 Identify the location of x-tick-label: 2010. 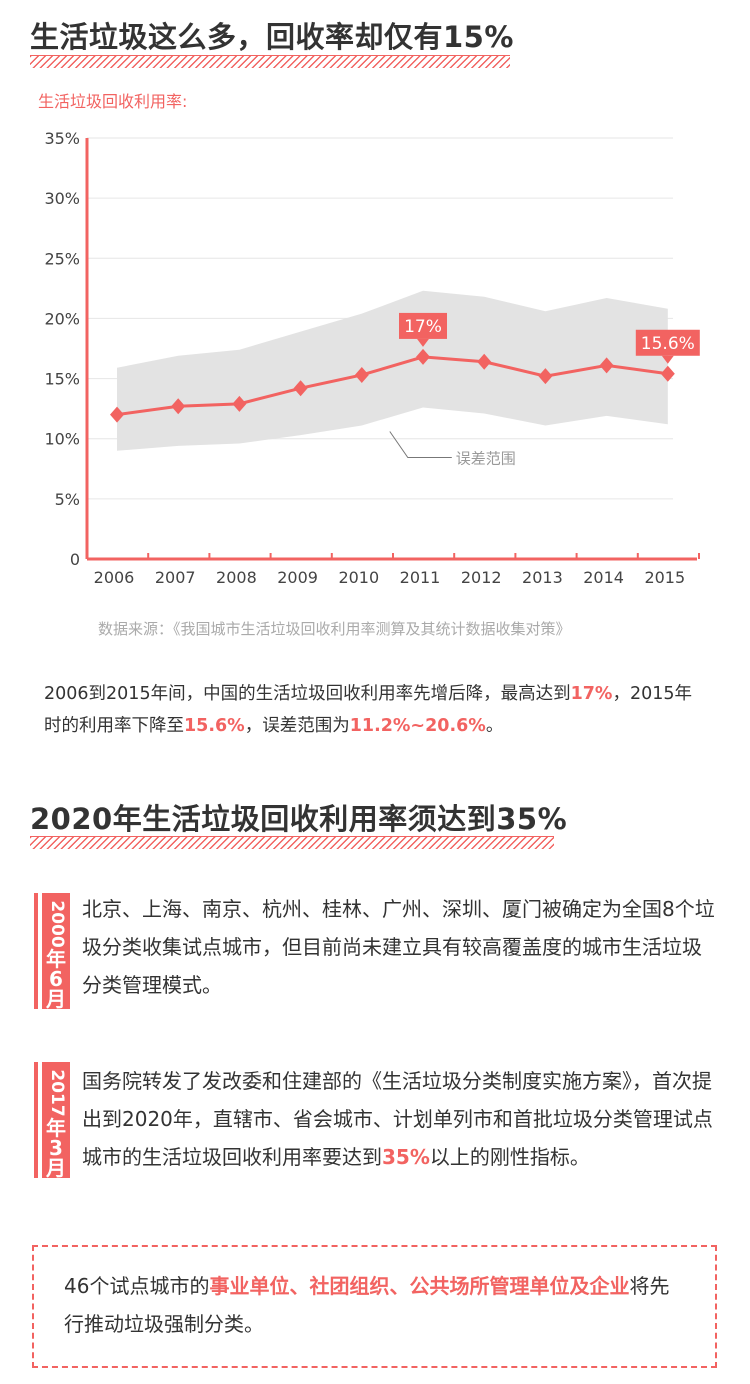
(358, 577).